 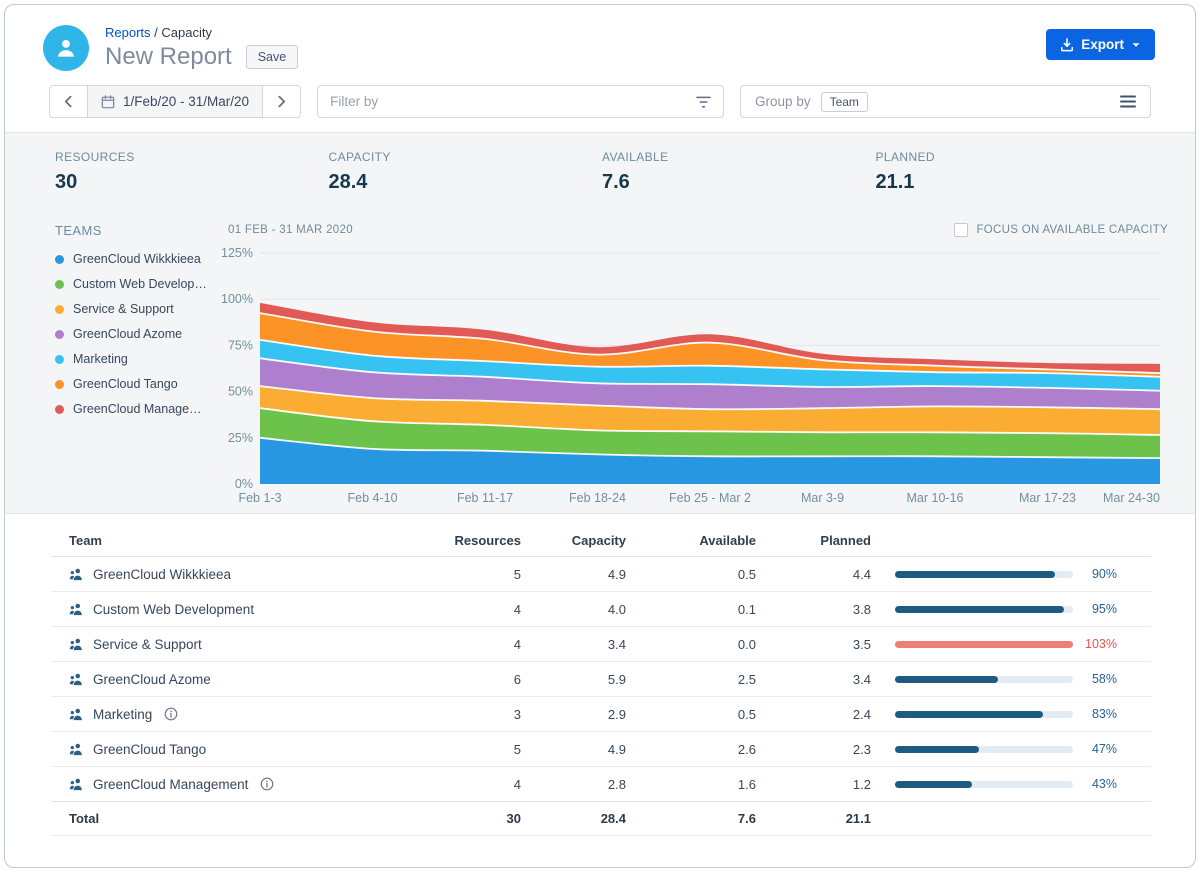 What do you see at coordinates (517, 679) in the screenshot?
I see `cell-resources: 6` at bounding box center [517, 679].